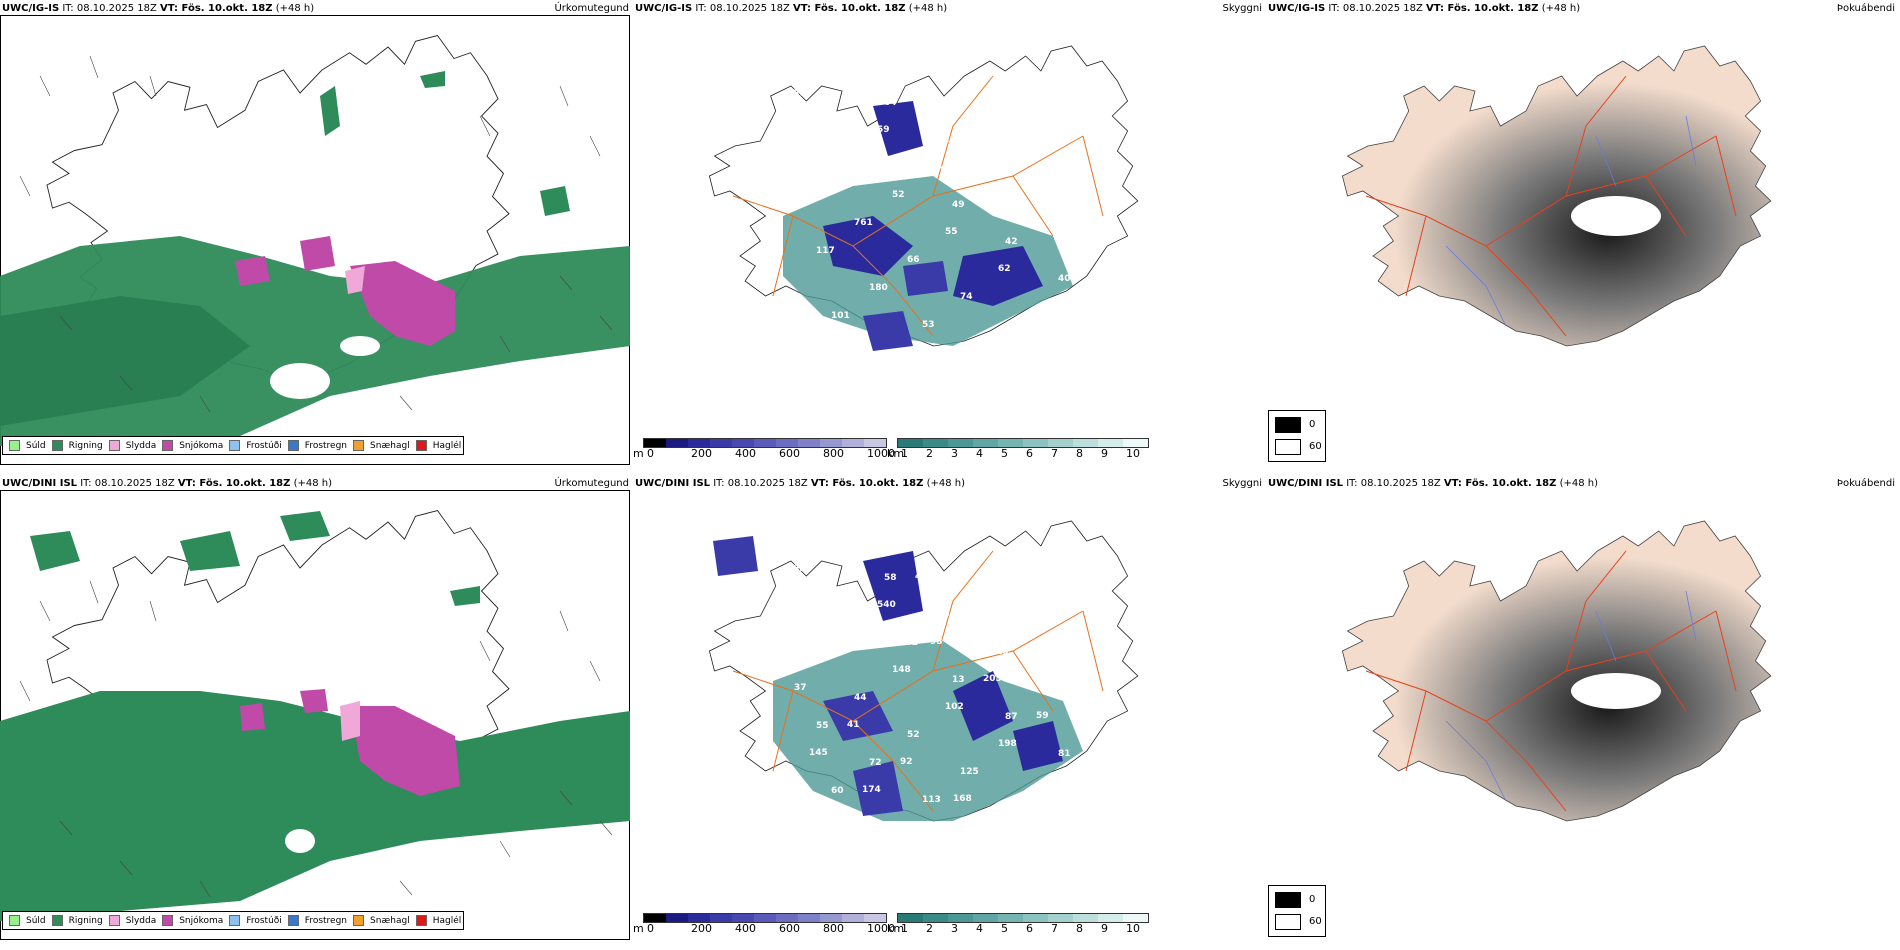 The height and width of the screenshot is (950, 1900). I want to click on ceiling-label: 117, so click(825, 251).